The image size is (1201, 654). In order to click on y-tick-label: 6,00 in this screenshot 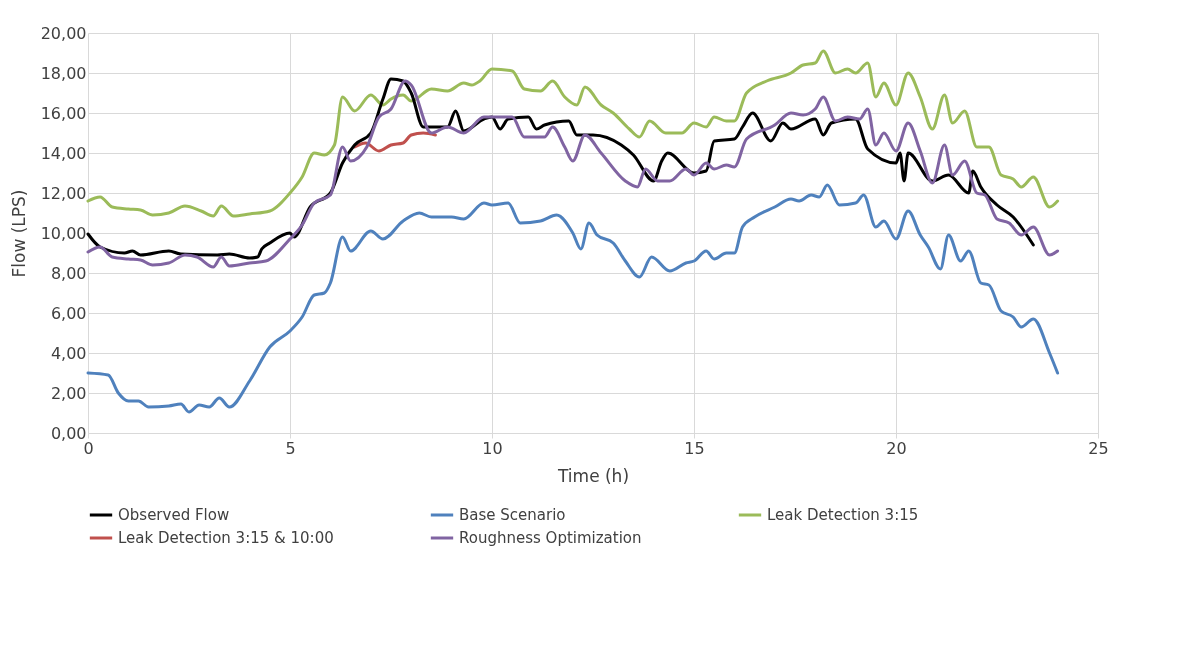, I will do `click(68, 313)`.